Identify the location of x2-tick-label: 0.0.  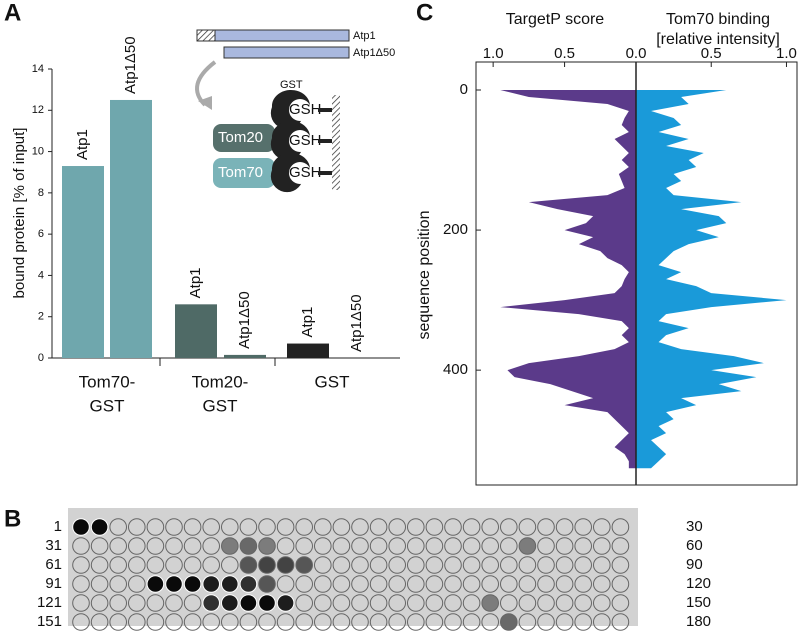
(636, 53).